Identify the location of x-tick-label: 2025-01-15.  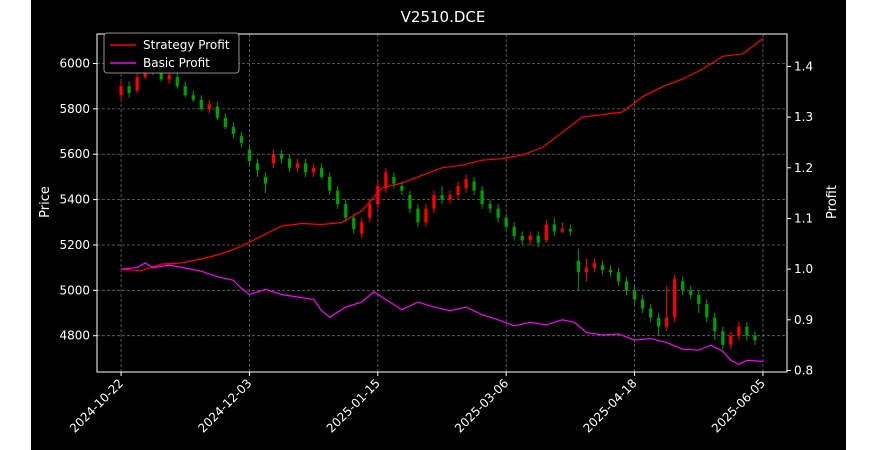
(353, 405).